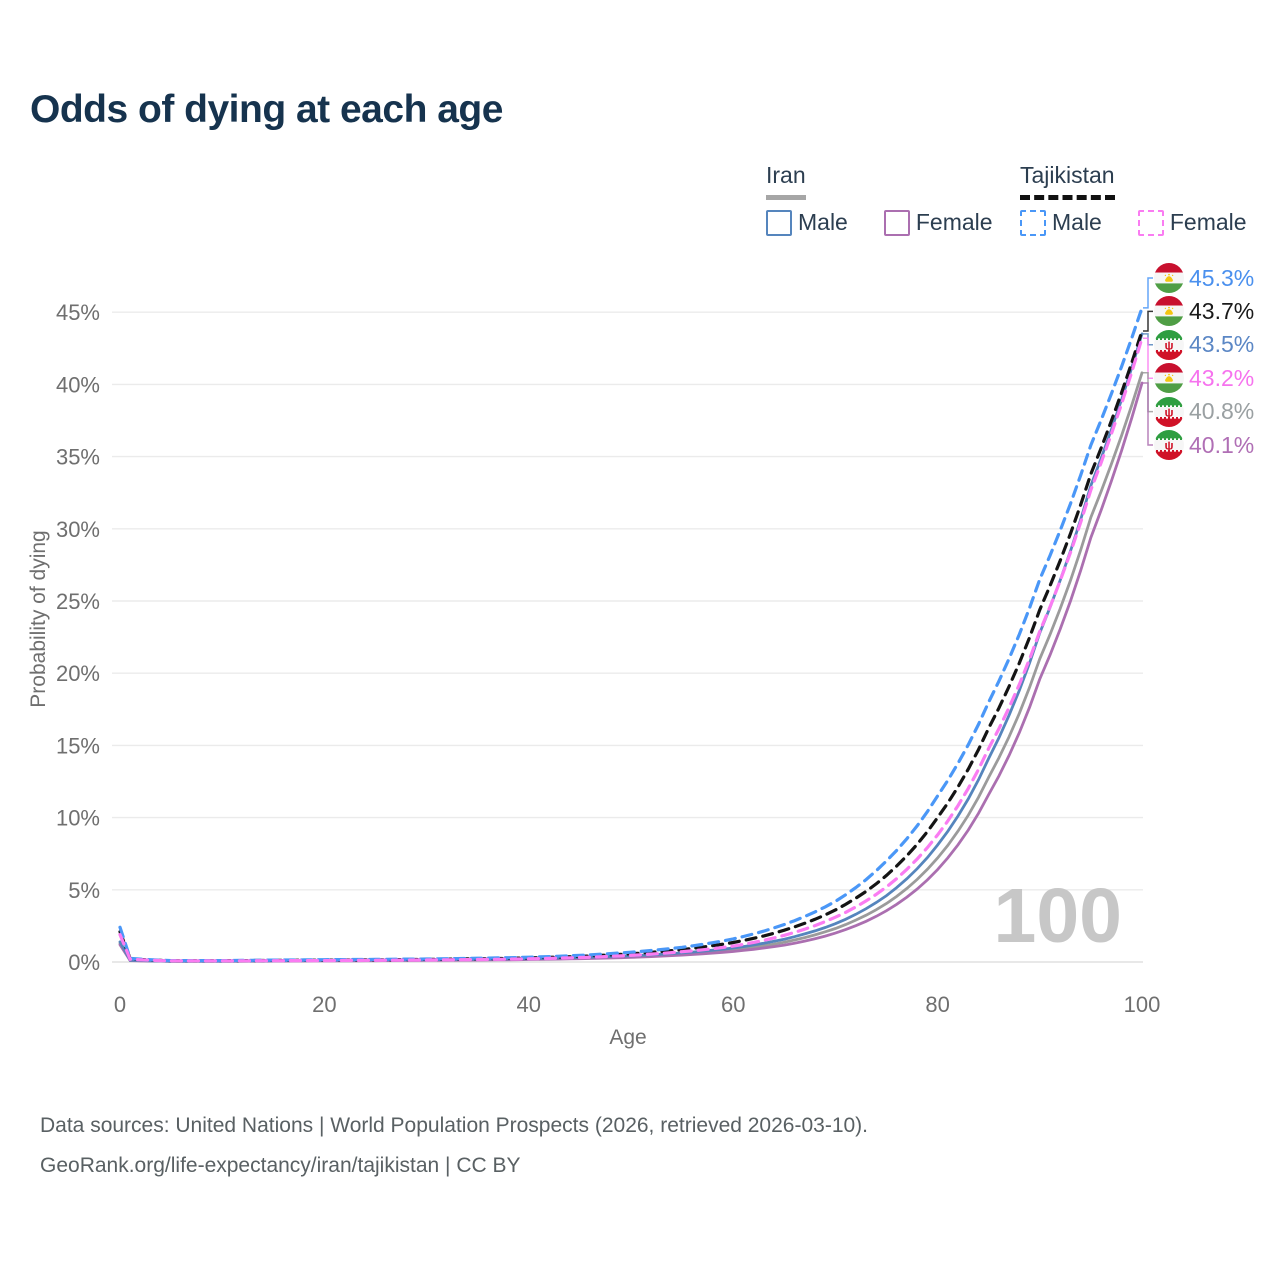  What do you see at coordinates (937, 1004) in the screenshot?
I see `x-tick-label: 80` at bounding box center [937, 1004].